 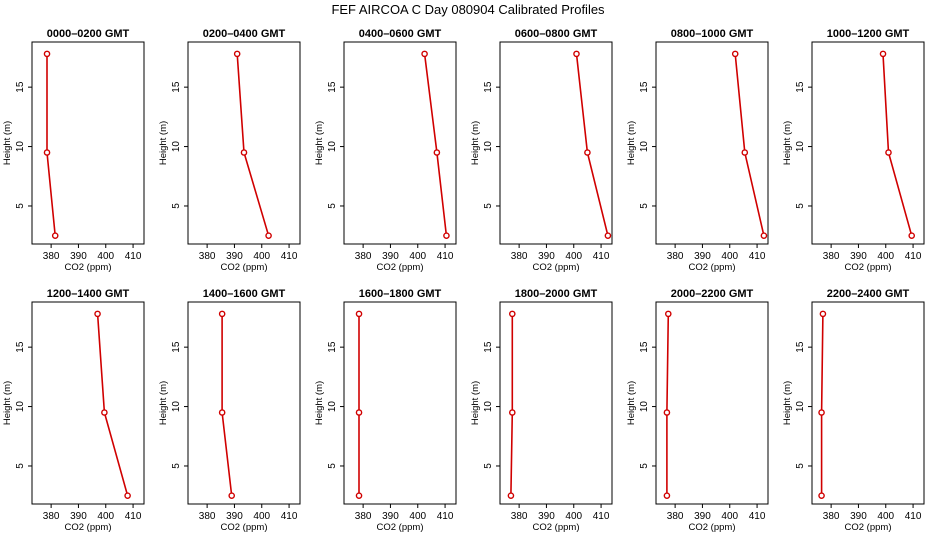 What do you see at coordinates (244, 34) in the screenshot?
I see `panel-title: 0200–0400 GMT` at bounding box center [244, 34].